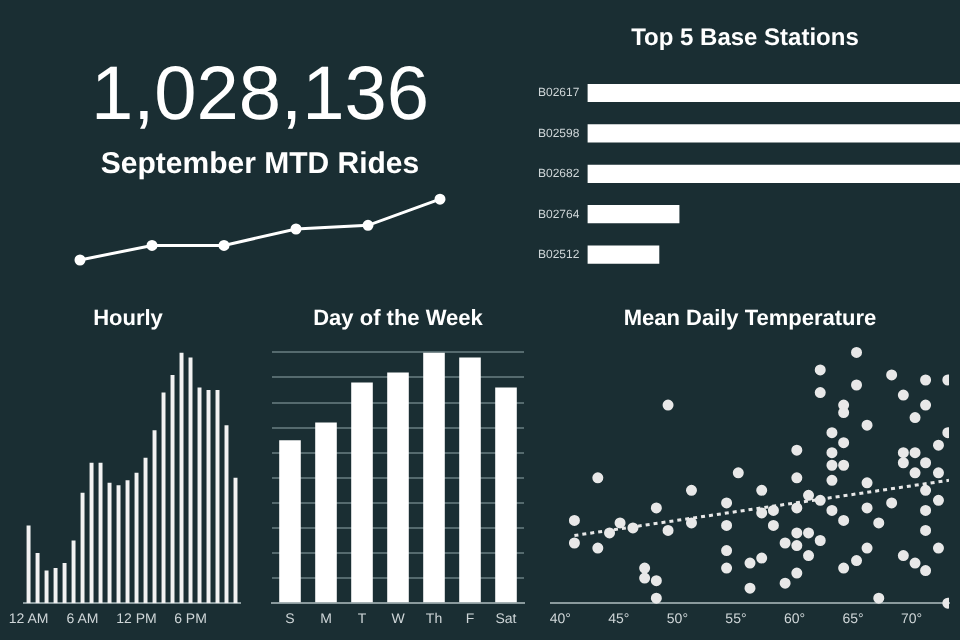  What do you see at coordinates (399, 319) in the screenshot?
I see `chart-title: Day of the Week` at bounding box center [399, 319].